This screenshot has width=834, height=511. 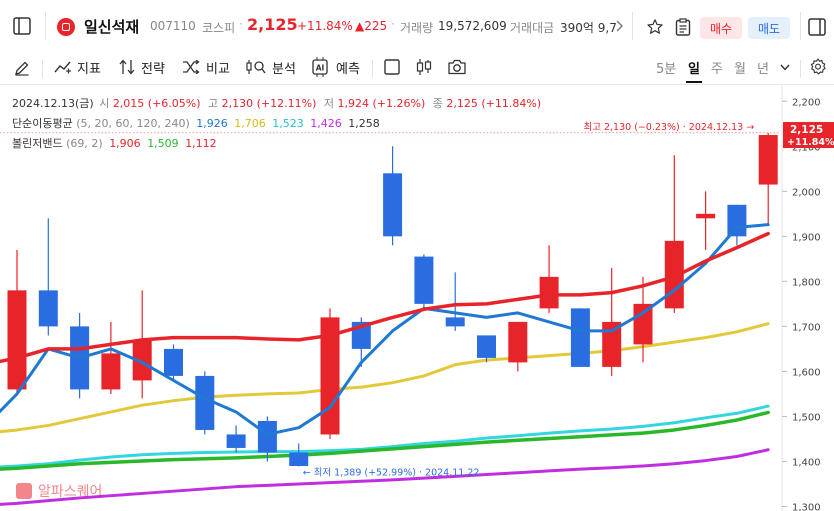 What do you see at coordinates (42, 123) in the screenshot?
I see `sma-label: 단순이동평균` at bounding box center [42, 123].